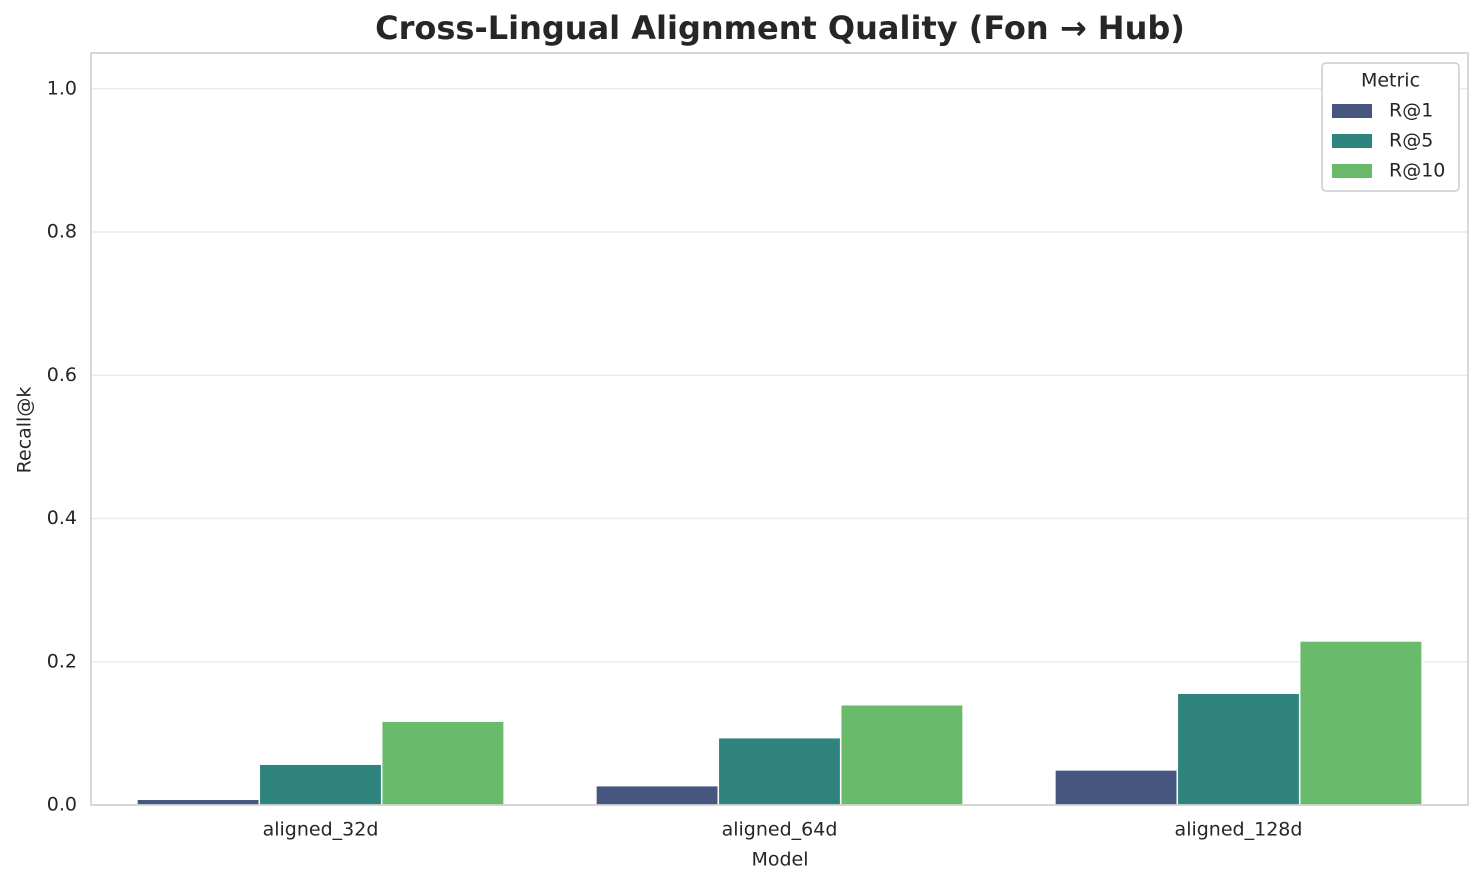 The image size is (1484, 885). What do you see at coordinates (62, 232) in the screenshot?
I see `y-tick-label: 0.8` at bounding box center [62, 232].